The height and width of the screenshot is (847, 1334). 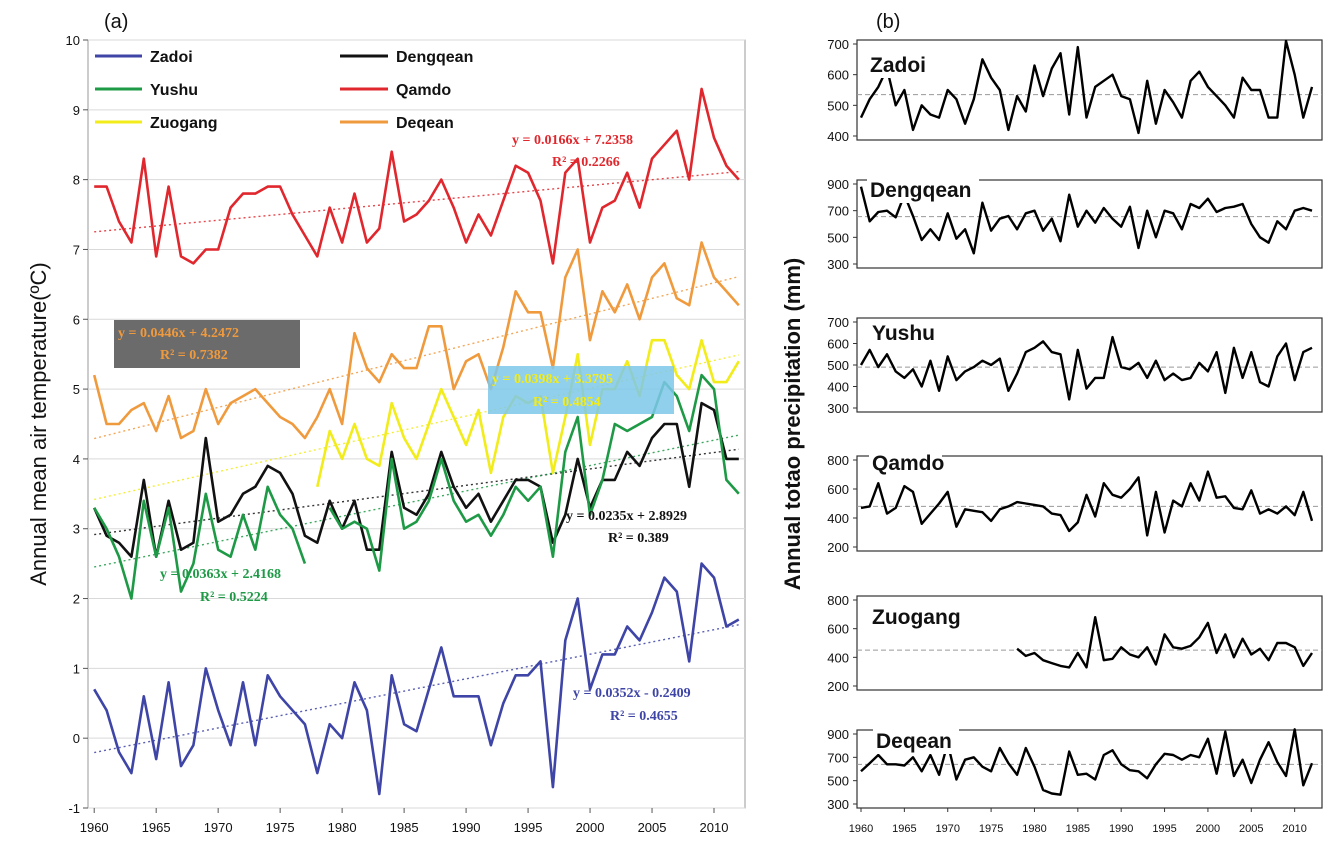 I want to click on precip-line-deqean, so click(x=1087, y=762).